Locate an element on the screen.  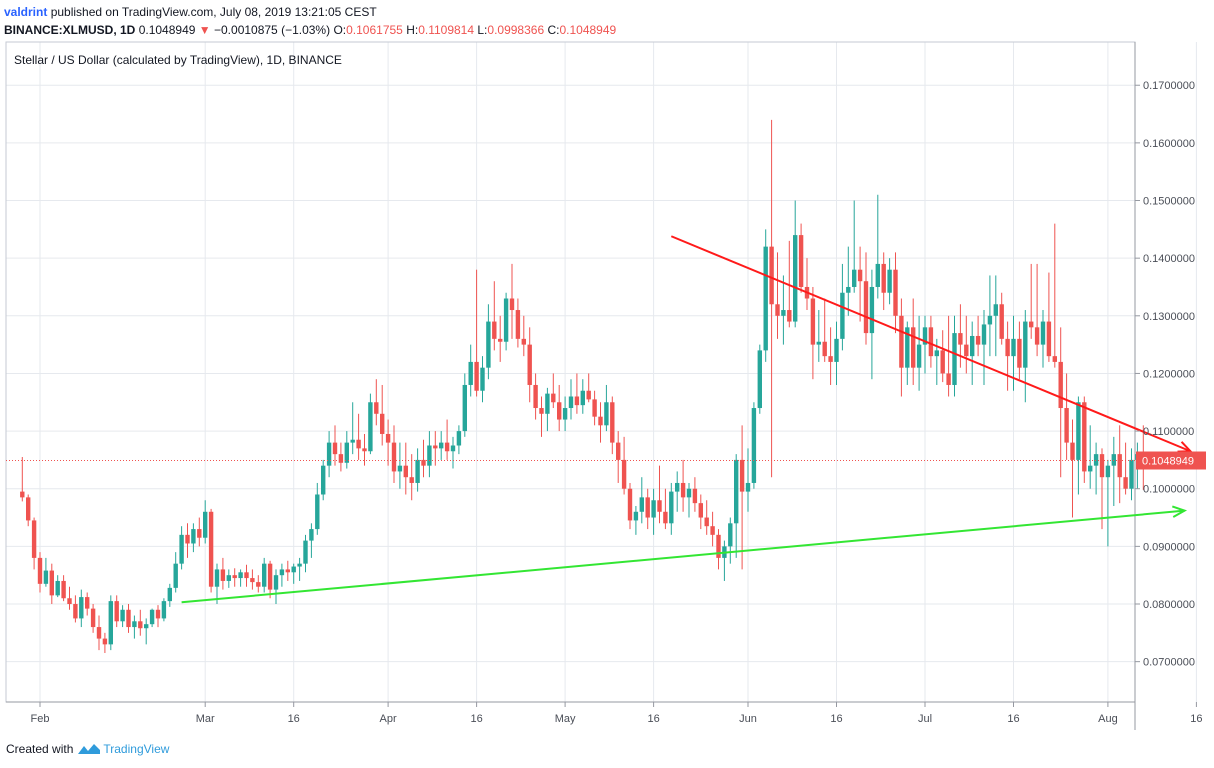
tradingview-brand: TradingView is located at coordinates (136, 749).